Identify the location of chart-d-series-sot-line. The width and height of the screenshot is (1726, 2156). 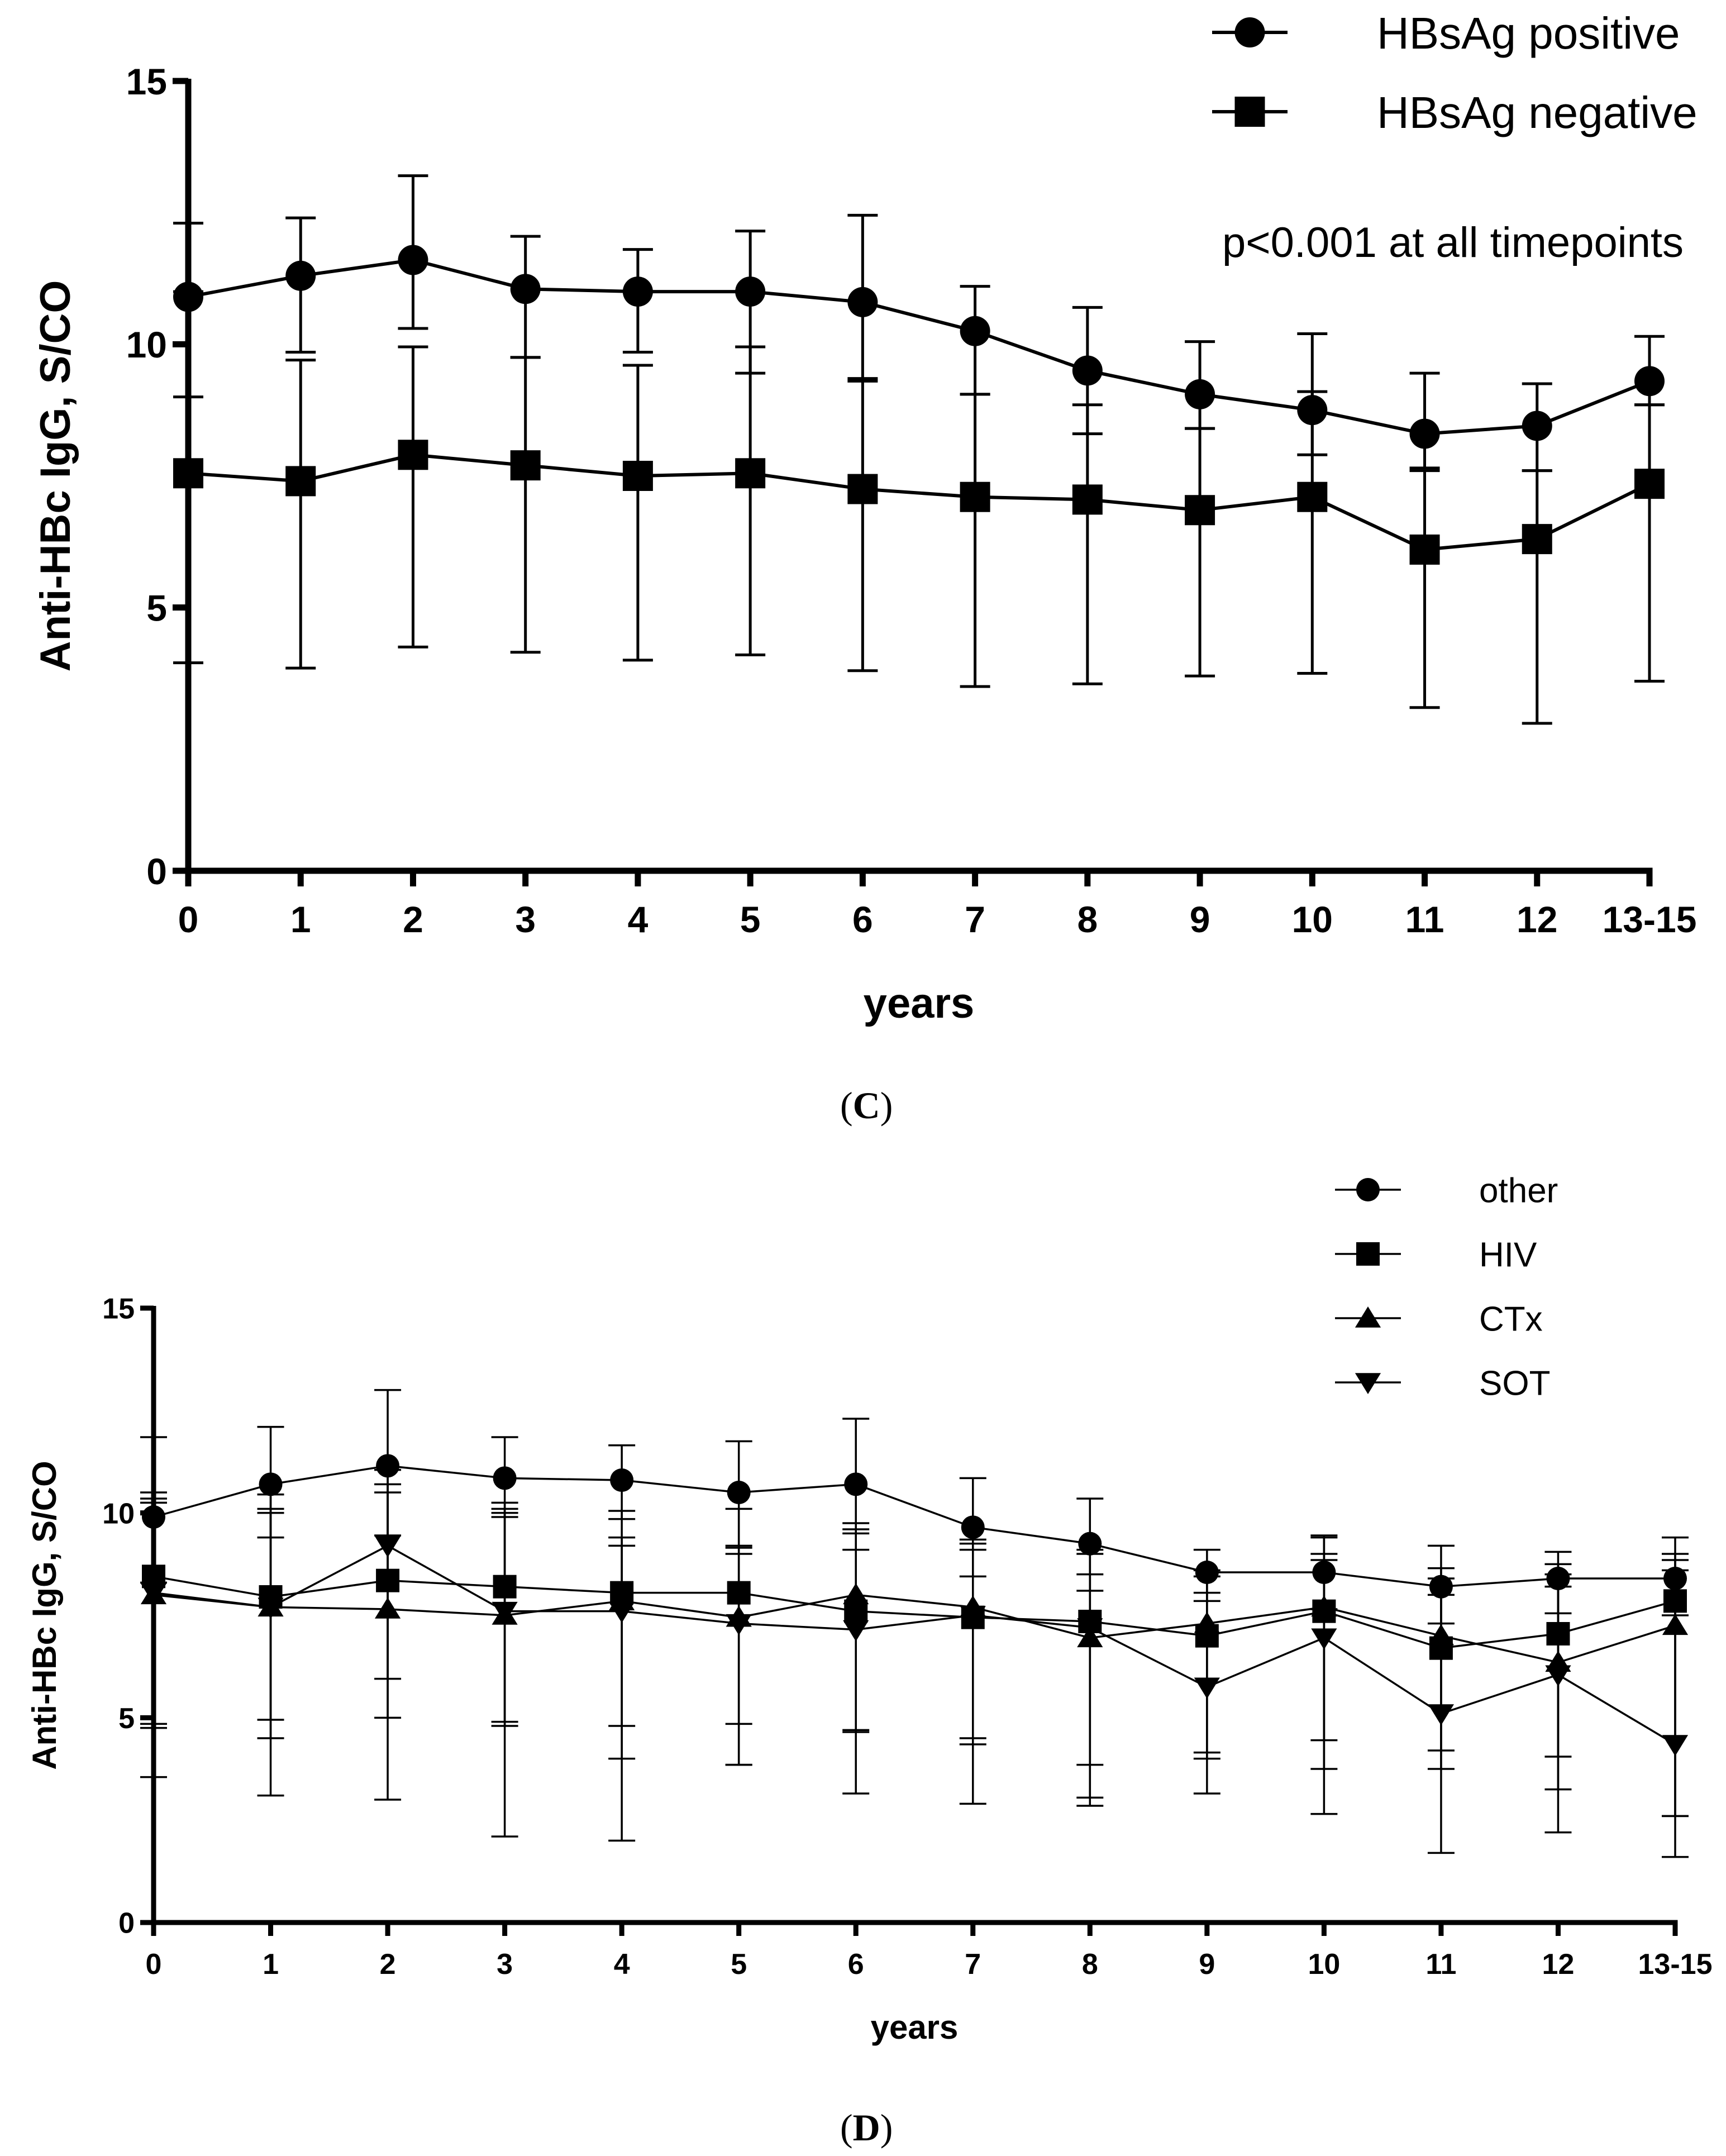
(914, 1644).